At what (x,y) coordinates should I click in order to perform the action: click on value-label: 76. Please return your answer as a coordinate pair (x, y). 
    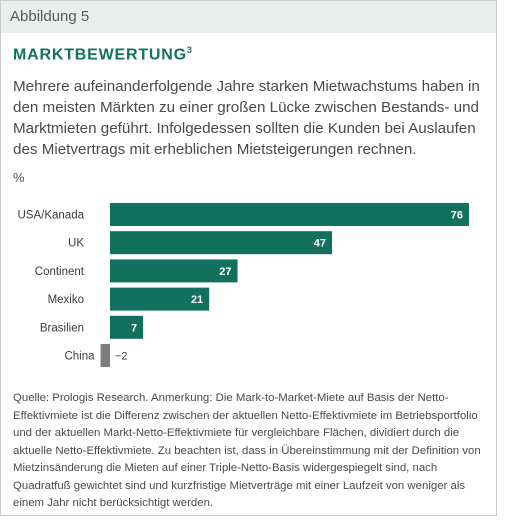
    Looking at the image, I should click on (457, 216).